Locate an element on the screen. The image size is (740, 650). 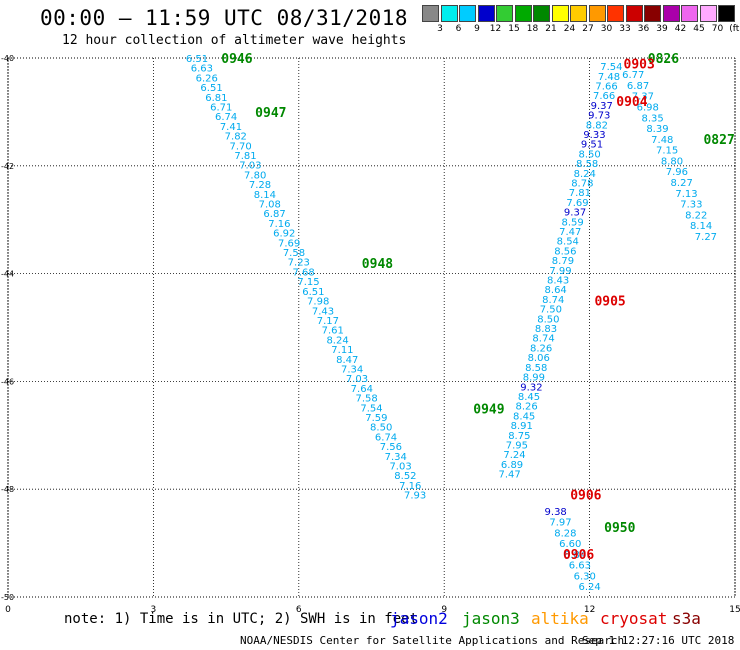
wave-height-point: 6.71 is located at coordinates (221, 108).